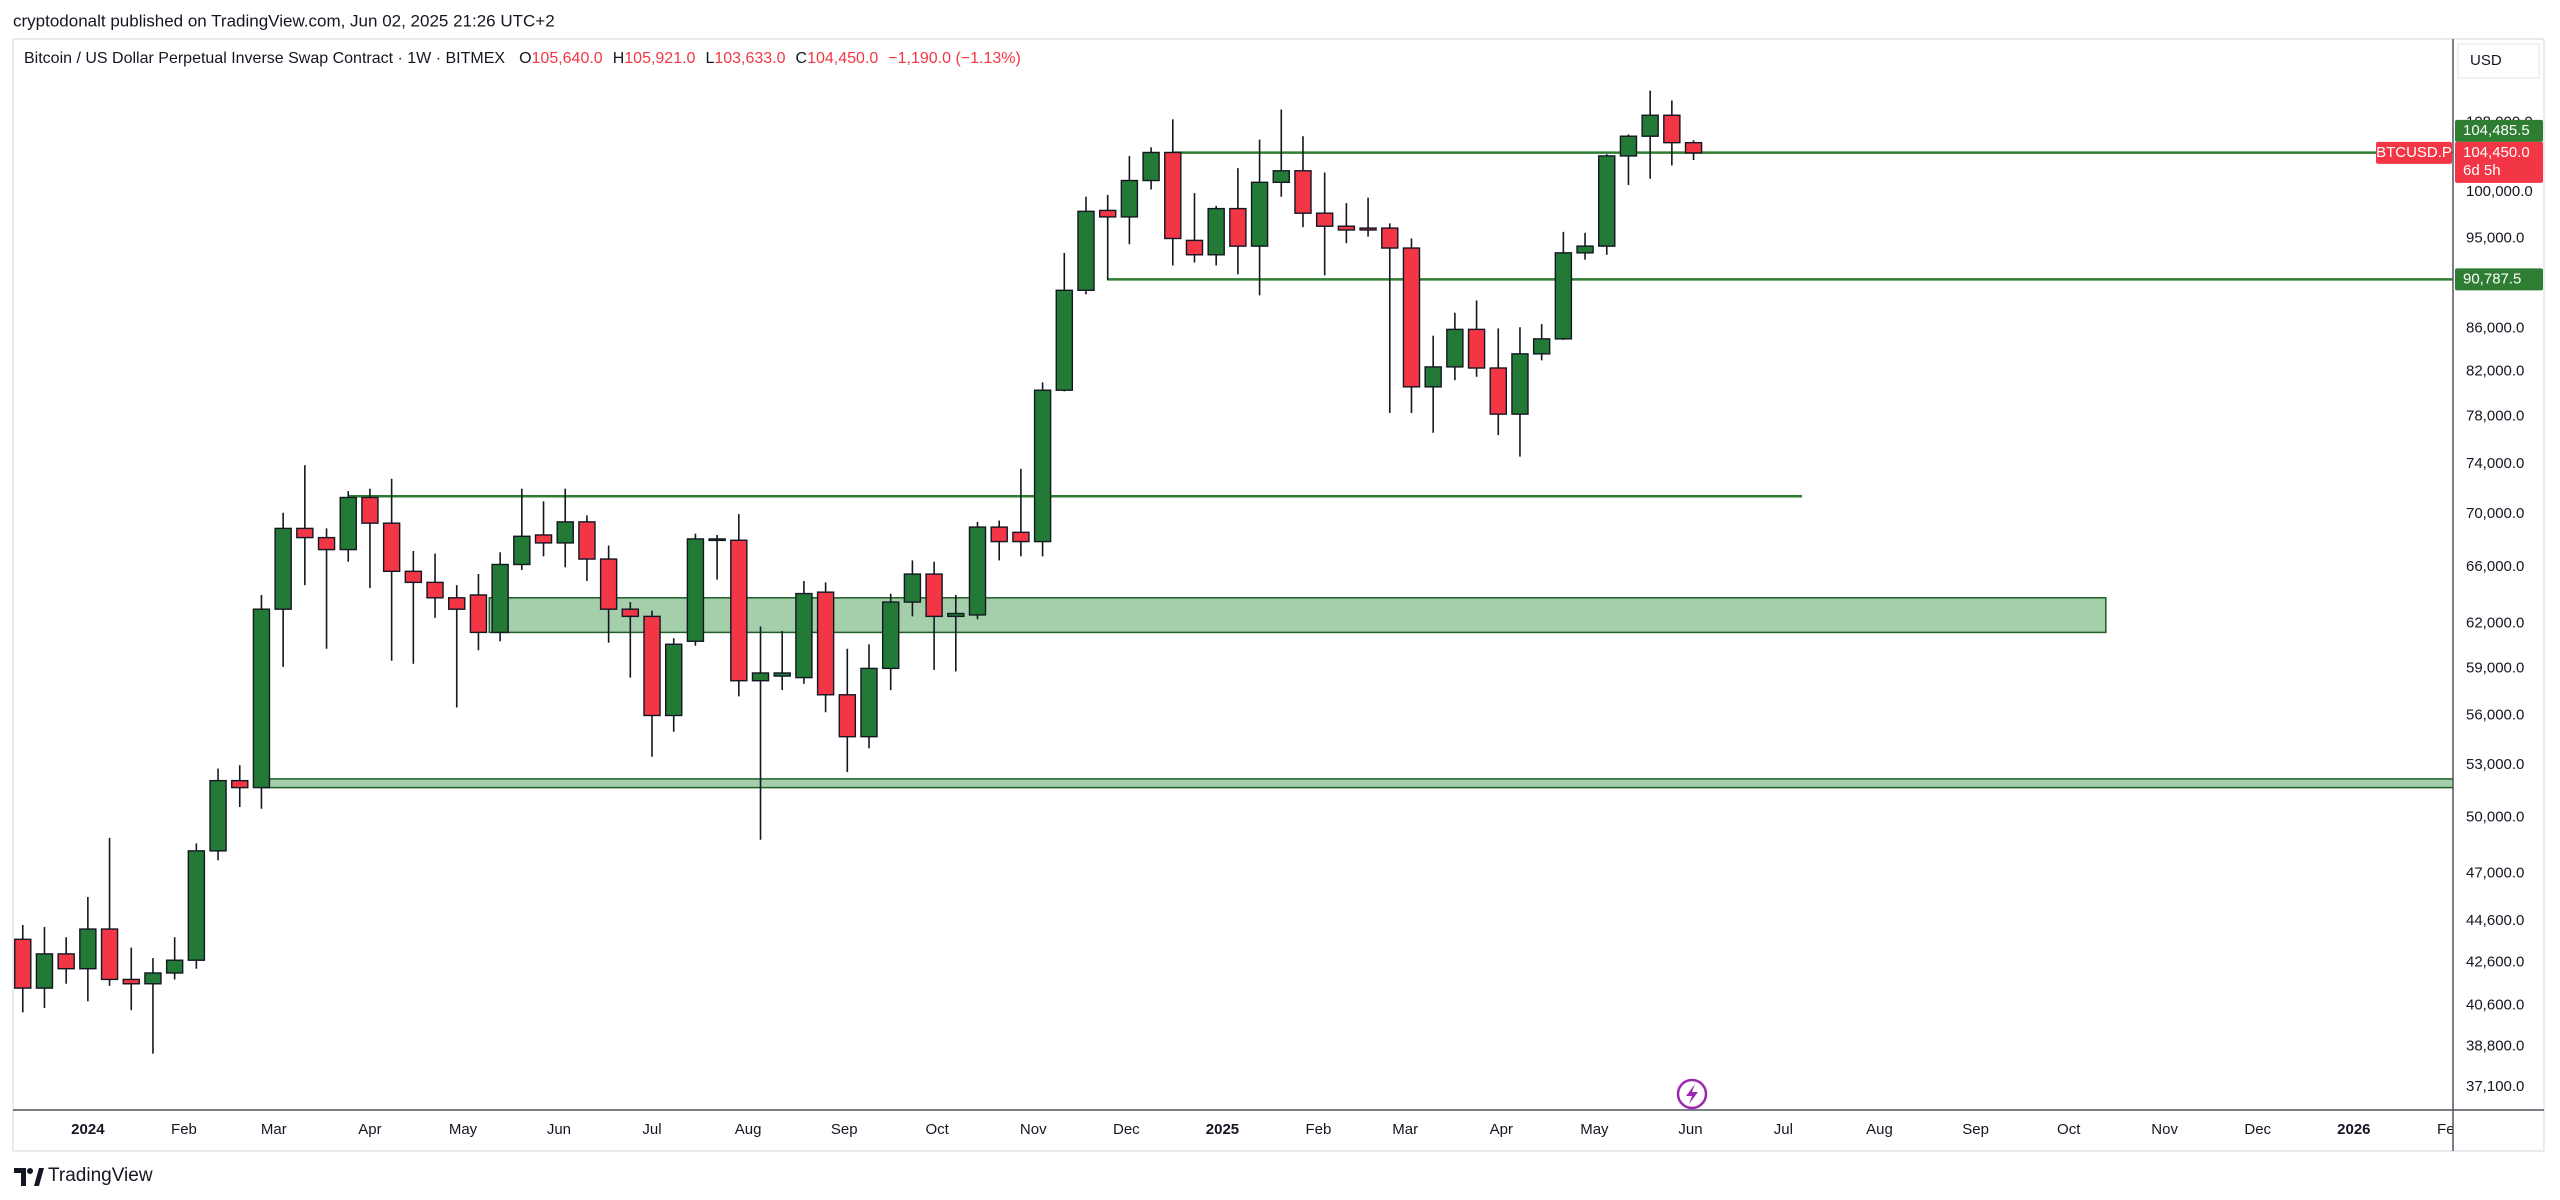 This screenshot has width=2560, height=1200. I want to click on symbol-tag-box, so click(2414, 152).